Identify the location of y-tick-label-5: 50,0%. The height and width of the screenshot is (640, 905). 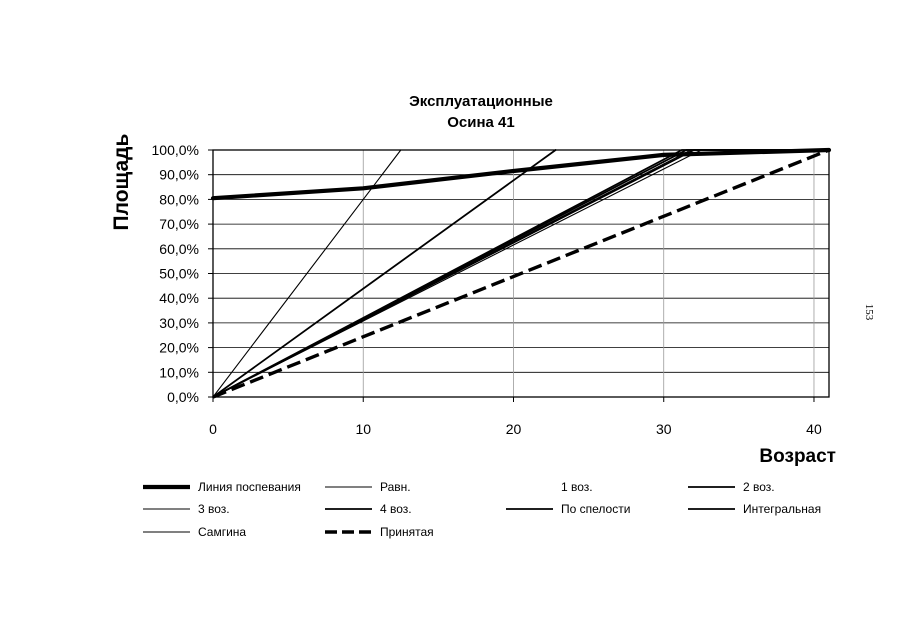
(179, 274).